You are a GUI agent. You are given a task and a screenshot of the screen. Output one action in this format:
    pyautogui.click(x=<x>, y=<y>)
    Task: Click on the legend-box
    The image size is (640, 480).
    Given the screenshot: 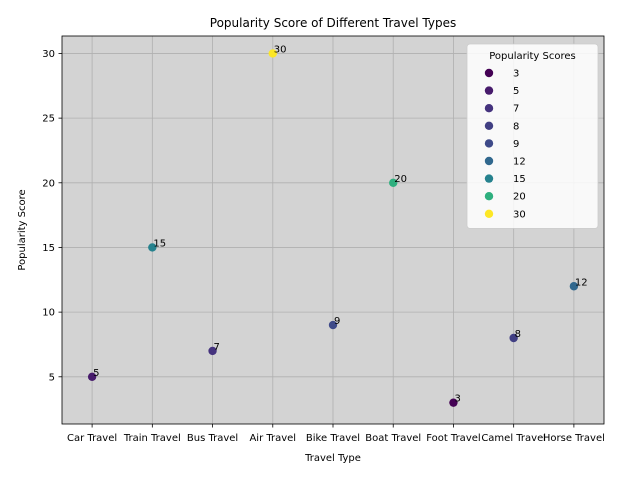 What is the action you would take?
    pyautogui.click(x=532, y=136)
    